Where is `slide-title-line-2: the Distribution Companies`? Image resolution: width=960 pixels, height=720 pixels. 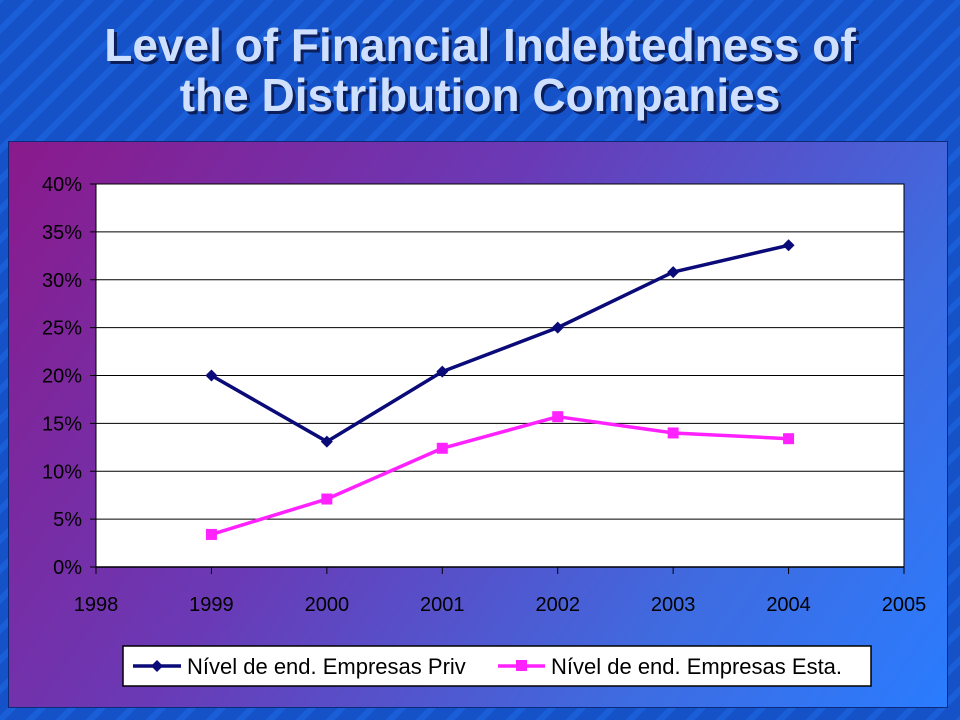 slide-title-line-2: the Distribution Companies is located at coordinates (480, 95).